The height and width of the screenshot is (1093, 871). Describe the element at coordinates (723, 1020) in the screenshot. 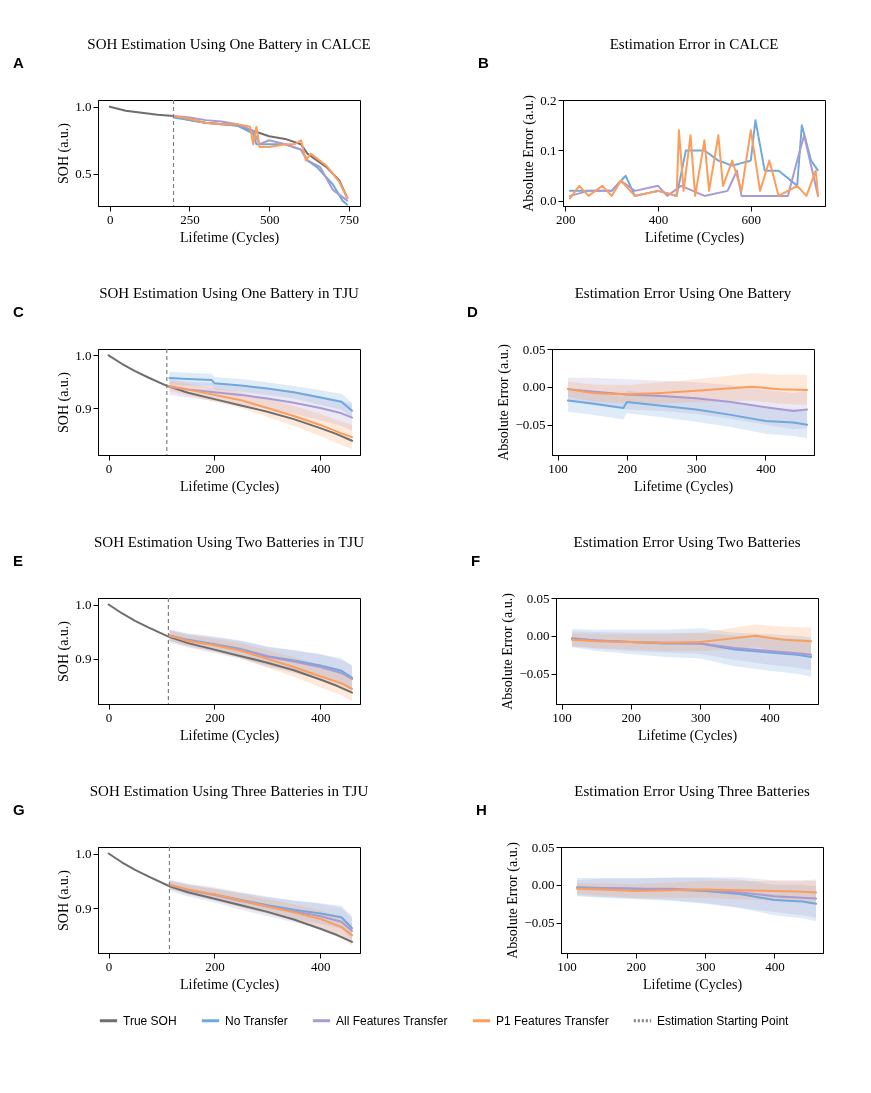

I see `legend-label: Estimation Starting Point` at that location.